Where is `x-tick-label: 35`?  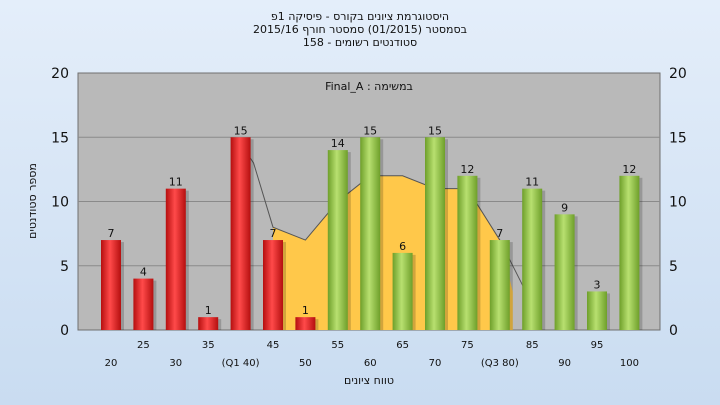
x-tick-label: 35 is located at coordinates (208, 345).